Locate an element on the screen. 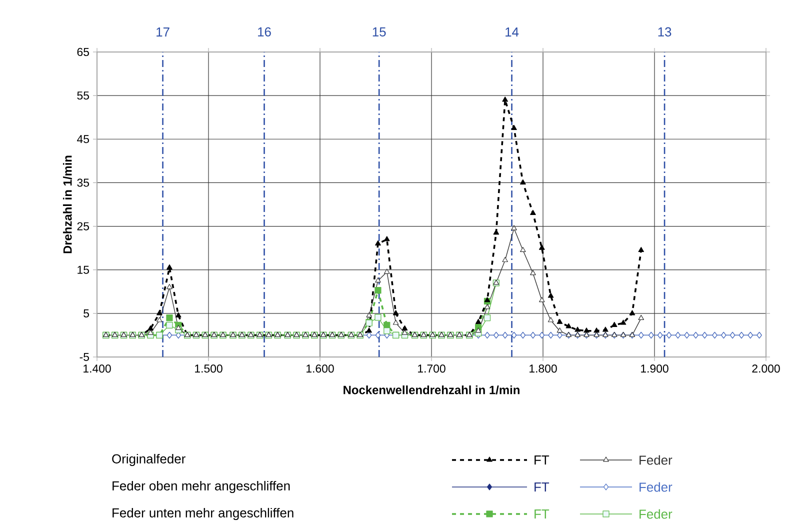 The height and width of the screenshot is (528, 797). annotation: 15 is located at coordinates (379, 31).